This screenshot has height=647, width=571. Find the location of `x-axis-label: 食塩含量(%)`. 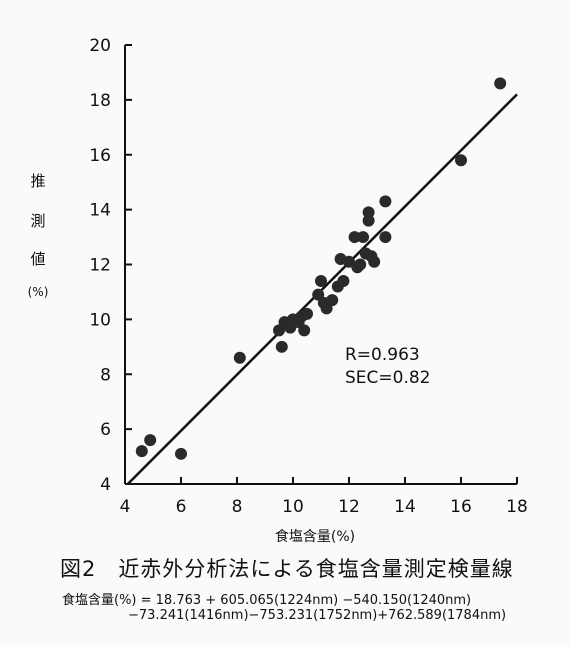

x-axis-label: 食塩含量(%) is located at coordinates (315, 536).